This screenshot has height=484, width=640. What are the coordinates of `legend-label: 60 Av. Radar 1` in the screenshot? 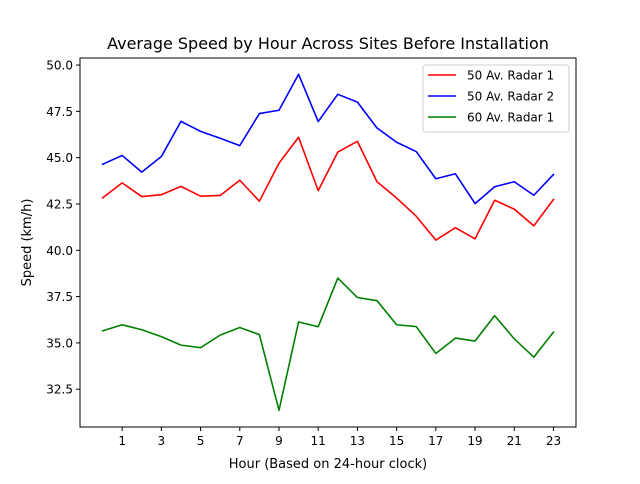 It's located at (510, 118).